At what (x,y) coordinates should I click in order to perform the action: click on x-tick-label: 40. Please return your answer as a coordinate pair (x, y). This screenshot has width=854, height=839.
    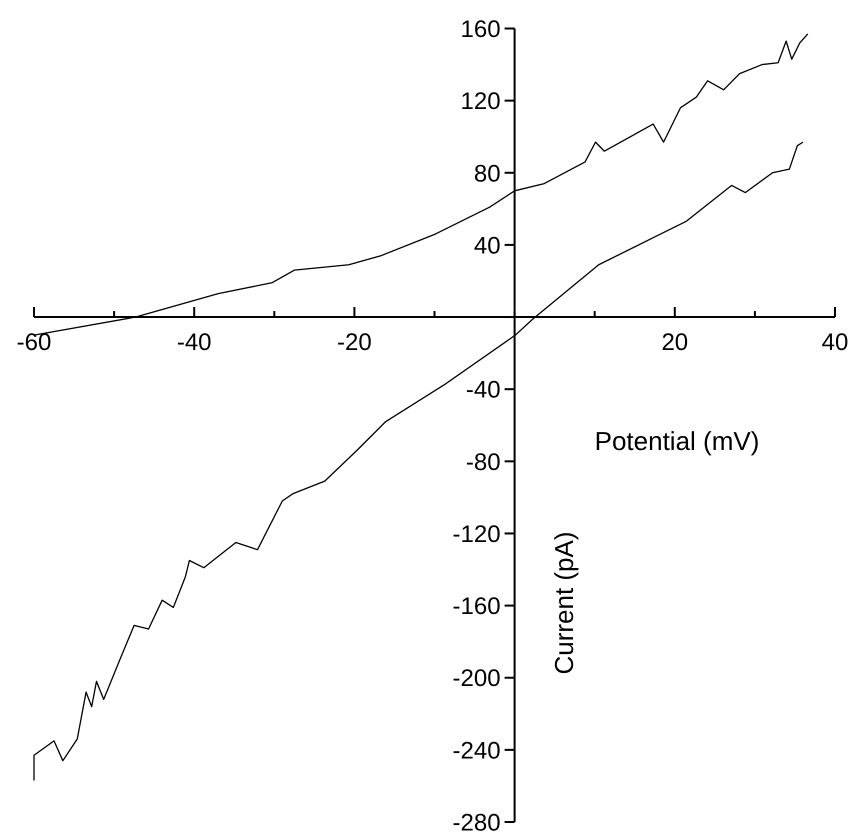
    Looking at the image, I should click on (835, 342).